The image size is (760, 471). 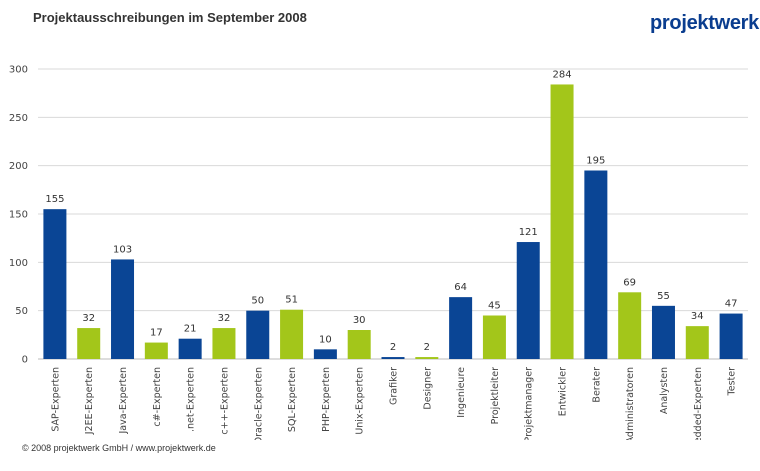 What do you see at coordinates (18, 70) in the screenshot?
I see `y-tick-label: 300` at bounding box center [18, 70].